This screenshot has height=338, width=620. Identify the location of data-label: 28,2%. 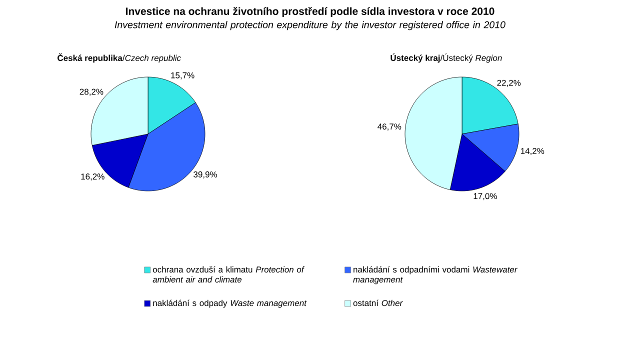
(92, 92).